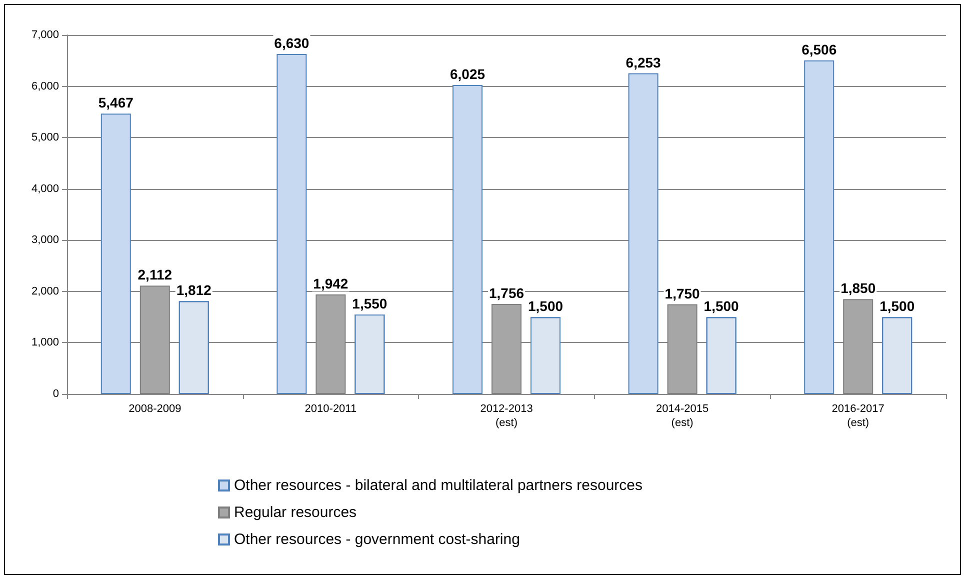 This screenshot has height=581, width=967. Describe the element at coordinates (682, 416) in the screenshot. I see `x-tick-label: 2014-2015 (est)` at that location.